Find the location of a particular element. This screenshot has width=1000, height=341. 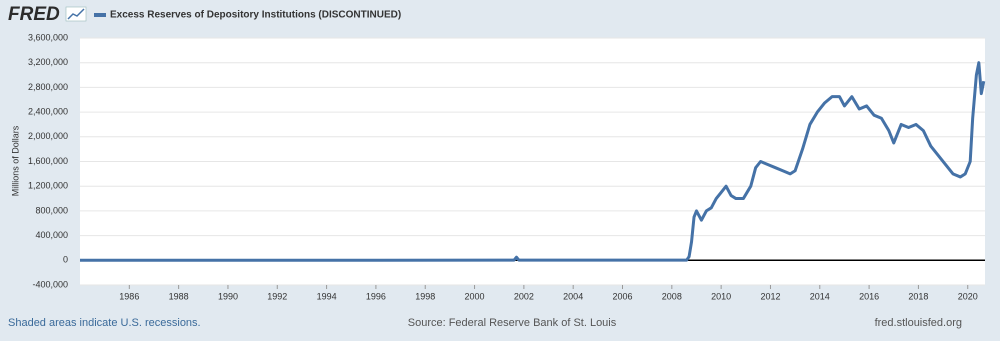

x-tick-label: 1998 is located at coordinates (425, 296).